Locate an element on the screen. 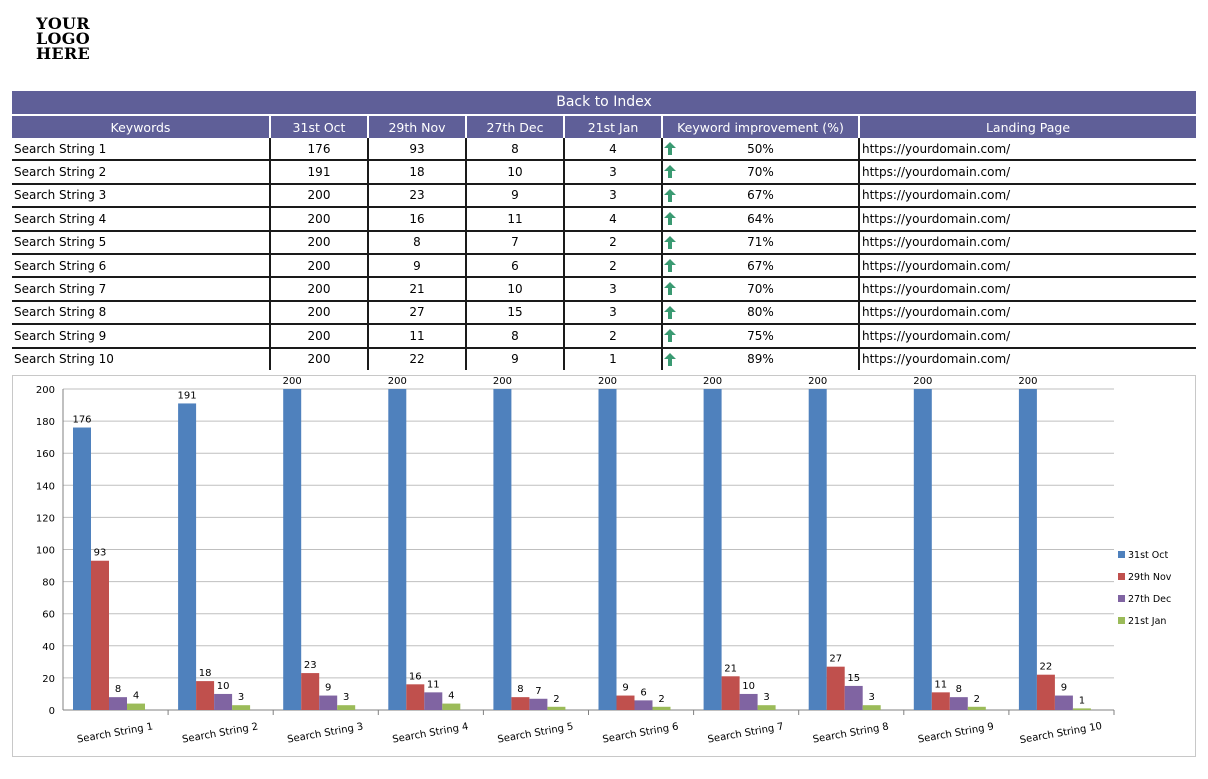  x-category-label: Search String 4 is located at coordinates (431, 733).